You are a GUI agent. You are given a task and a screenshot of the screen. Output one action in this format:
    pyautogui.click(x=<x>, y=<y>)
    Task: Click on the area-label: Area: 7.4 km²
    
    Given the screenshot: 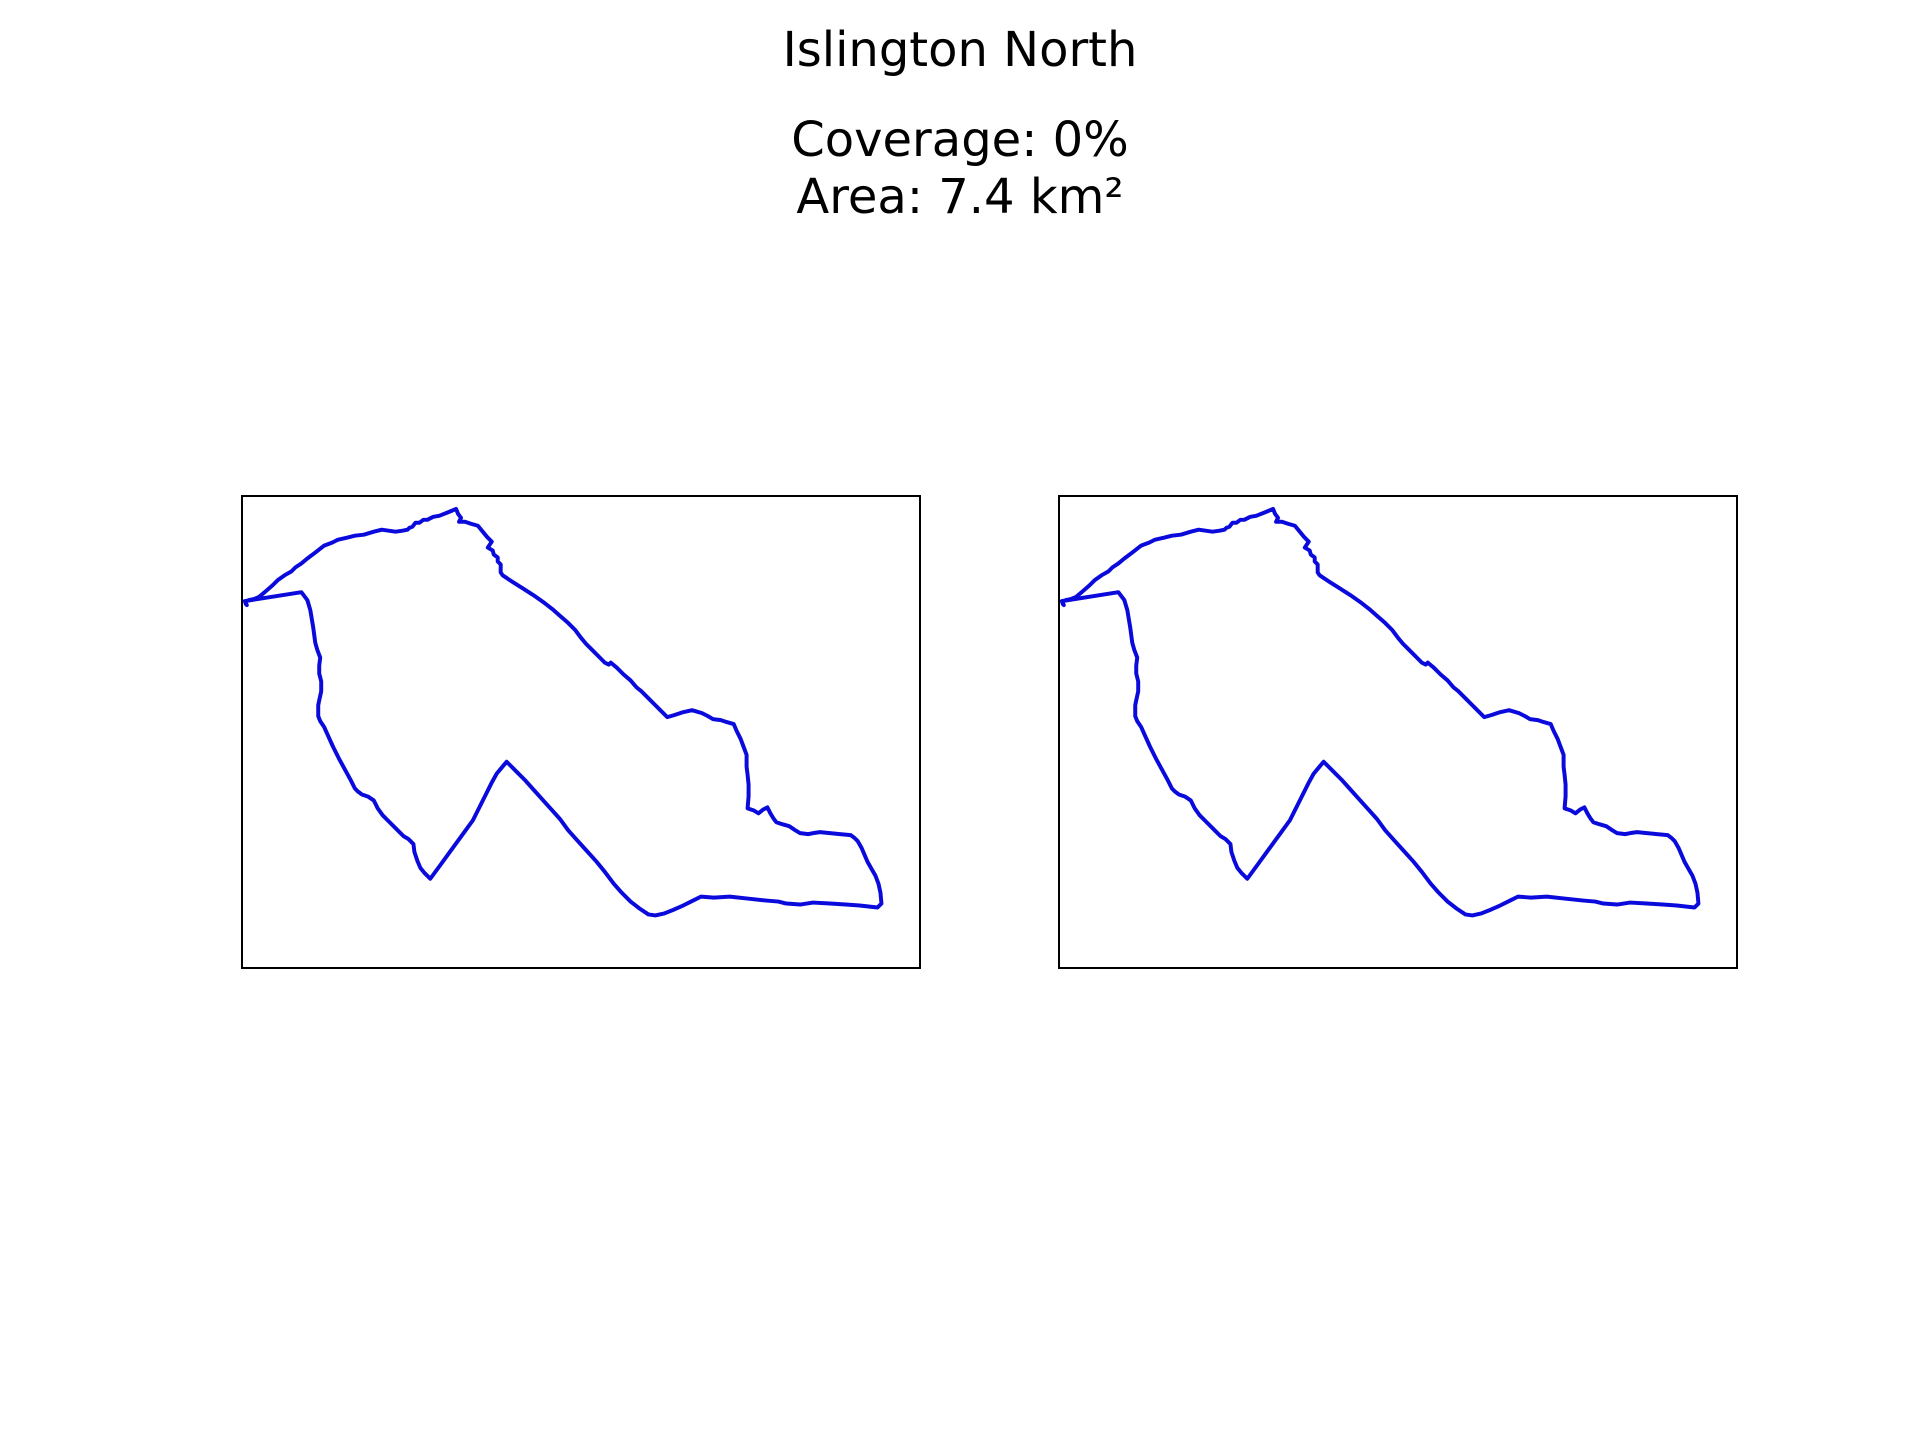 What is the action you would take?
    pyautogui.click(x=960, y=197)
    